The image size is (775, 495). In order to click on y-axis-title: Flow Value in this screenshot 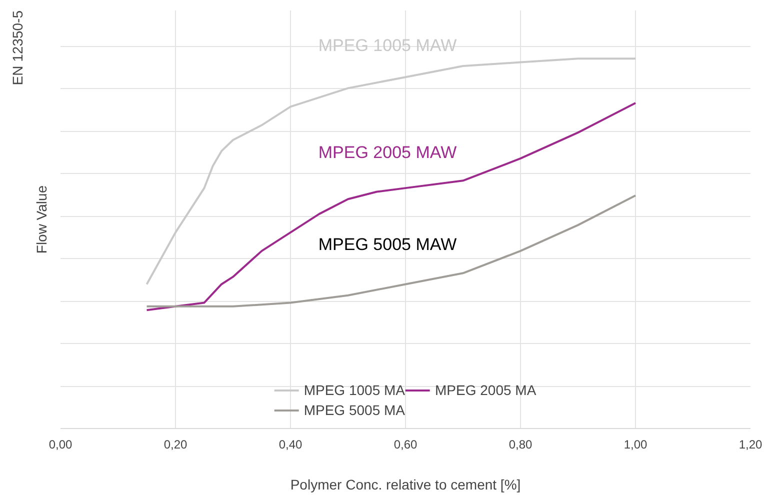, I will do `click(42, 219)`.